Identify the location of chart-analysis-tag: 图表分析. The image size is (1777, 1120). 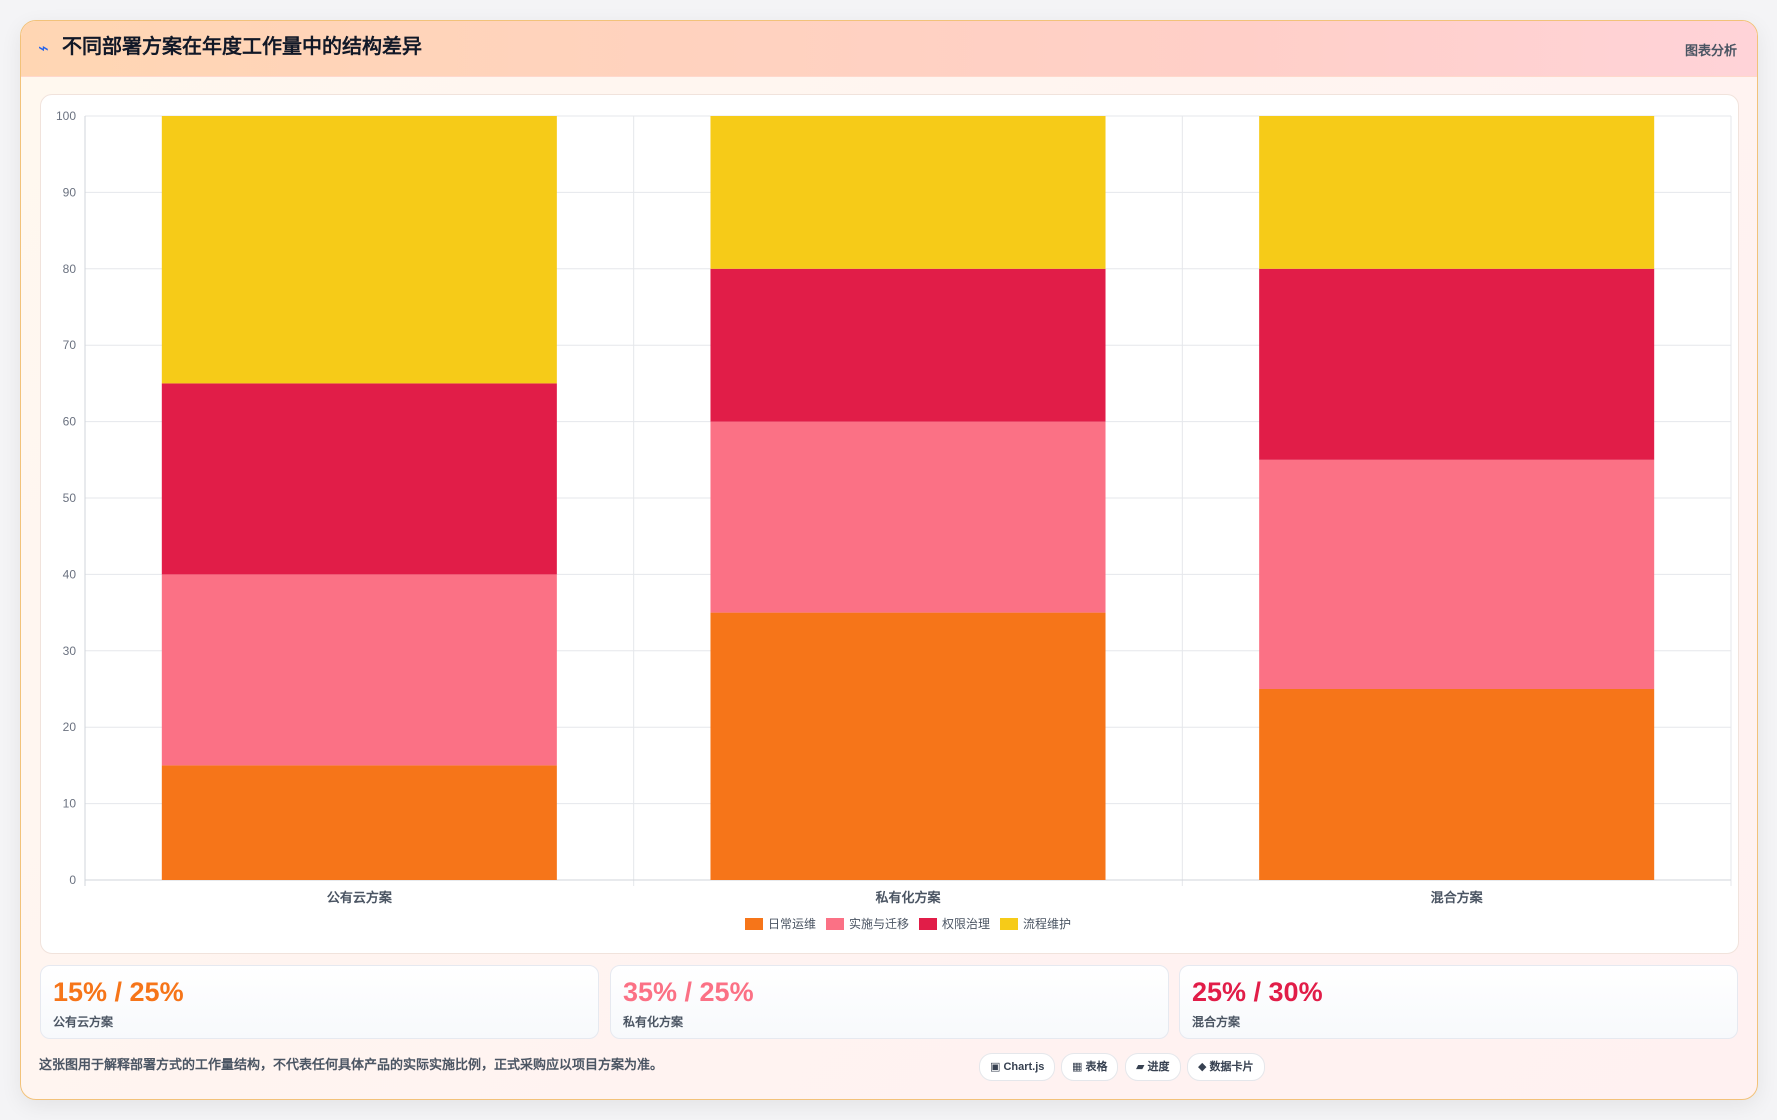
(1710, 50).